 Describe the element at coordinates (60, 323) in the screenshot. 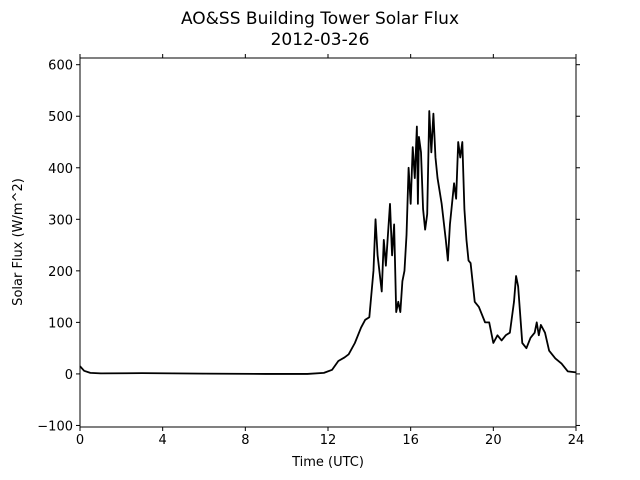

I see `y-tick-label: 100` at that location.